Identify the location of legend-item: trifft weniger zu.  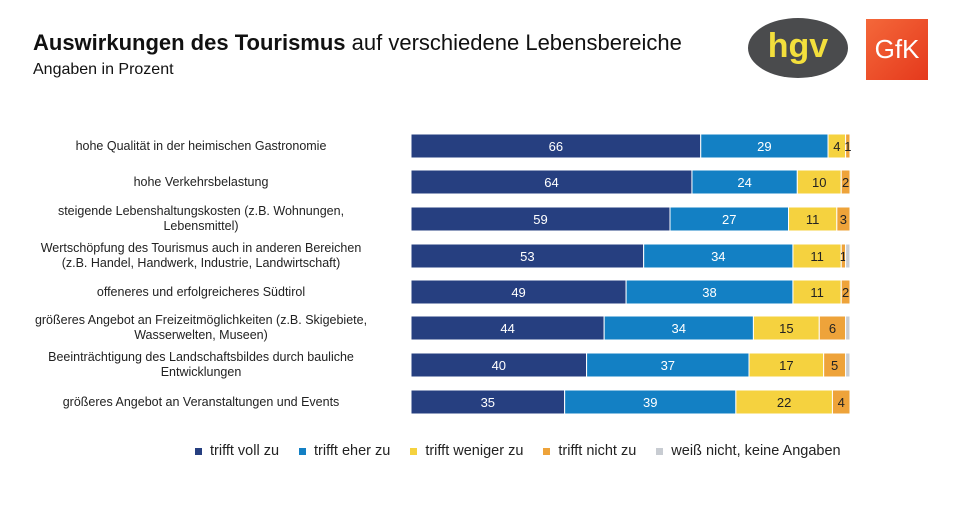
(466, 451).